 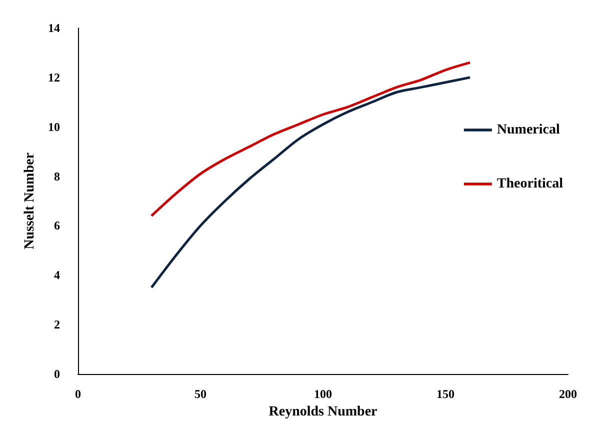 I want to click on x-tick-label: 200, so click(x=568, y=394).